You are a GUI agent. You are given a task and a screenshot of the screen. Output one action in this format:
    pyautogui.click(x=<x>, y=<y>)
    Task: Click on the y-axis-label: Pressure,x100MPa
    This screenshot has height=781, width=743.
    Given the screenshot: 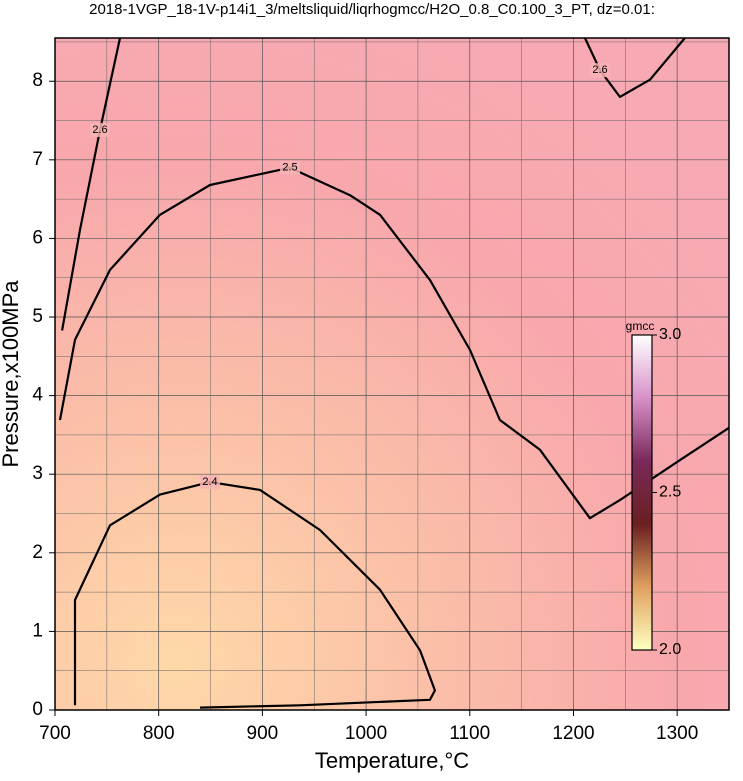 What is the action you would take?
    pyautogui.click(x=11, y=374)
    